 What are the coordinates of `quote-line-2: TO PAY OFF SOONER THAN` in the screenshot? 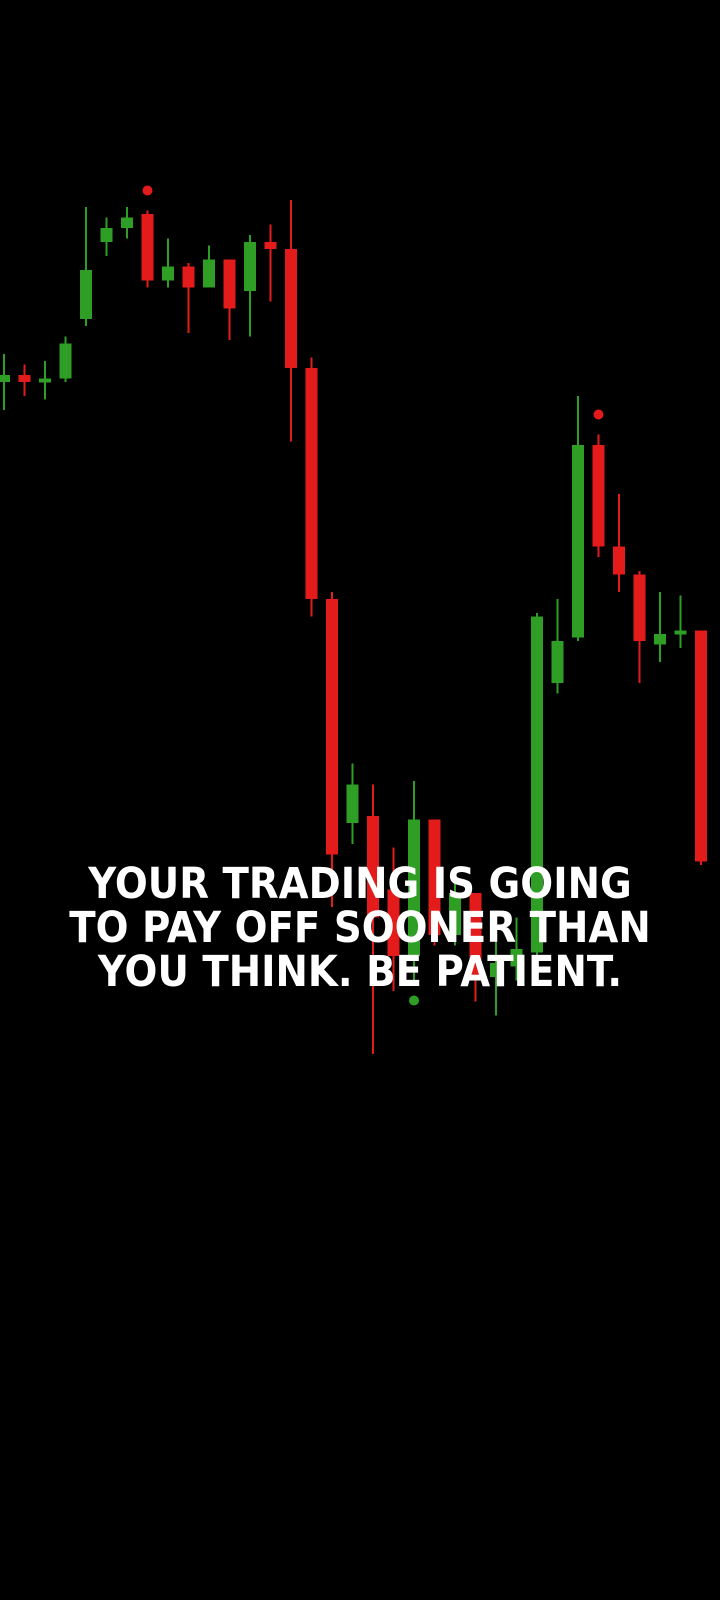 It's located at (360, 928).